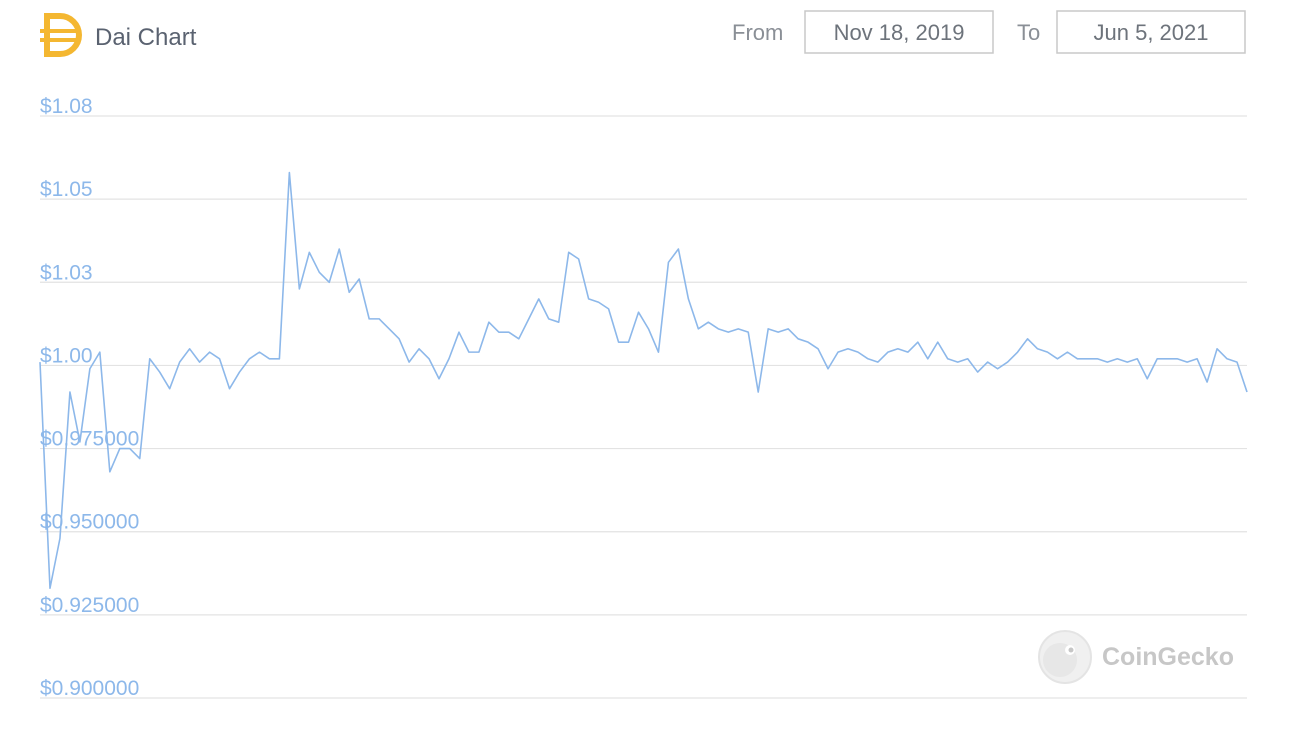 This screenshot has height=735, width=1298. I want to click on from-date: Nov 18, 2019, so click(899, 32).